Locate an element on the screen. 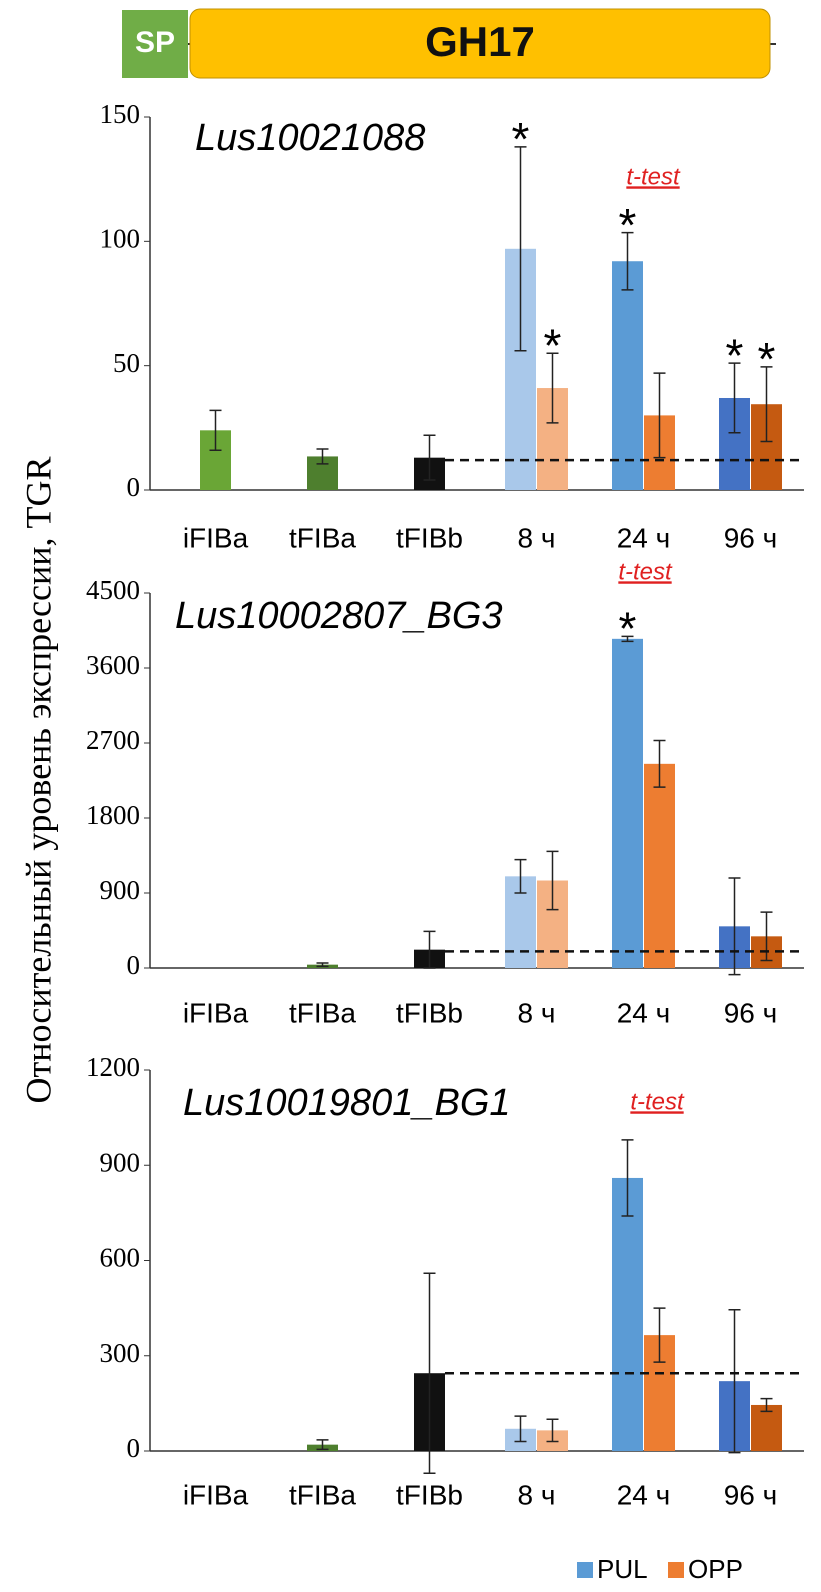 Image resolution: width=821 pixels, height=1592 pixels. gh17-domain is located at coordinates (480, 43).